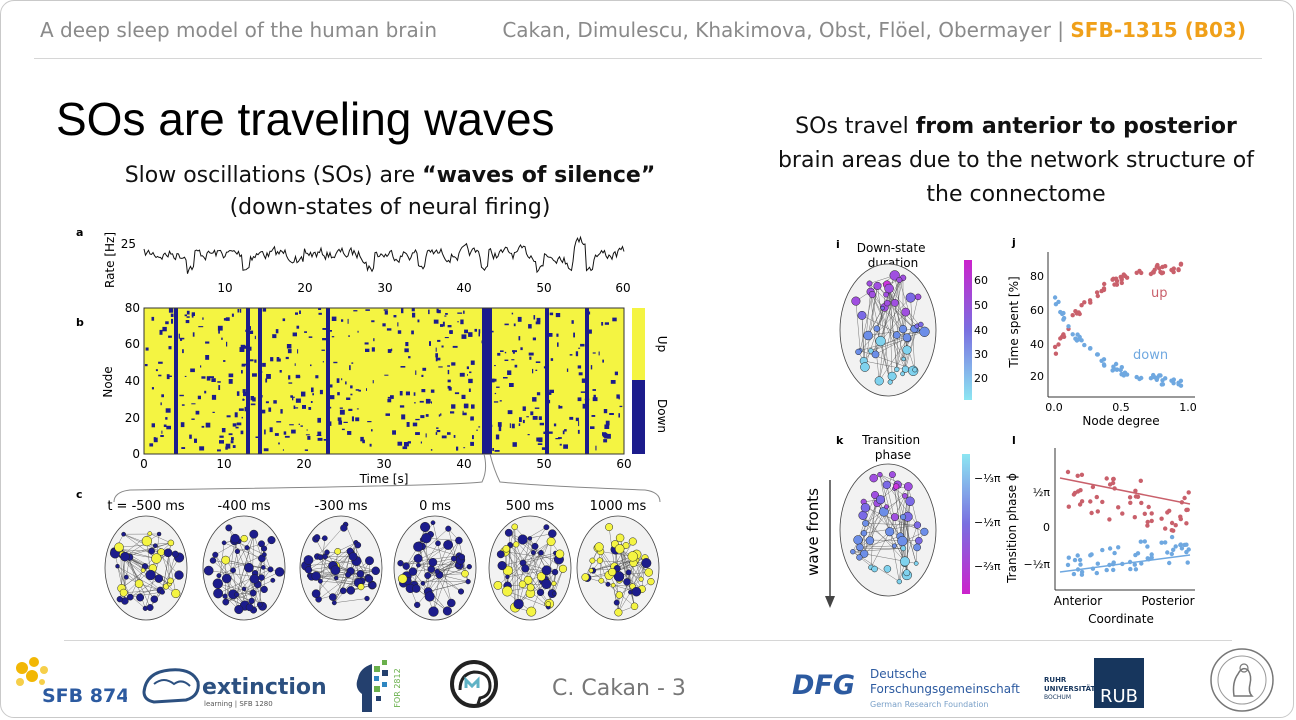  What do you see at coordinates (981, 330) in the screenshot?
I see `cb1-tick: 40` at bounding box center [981, 330].